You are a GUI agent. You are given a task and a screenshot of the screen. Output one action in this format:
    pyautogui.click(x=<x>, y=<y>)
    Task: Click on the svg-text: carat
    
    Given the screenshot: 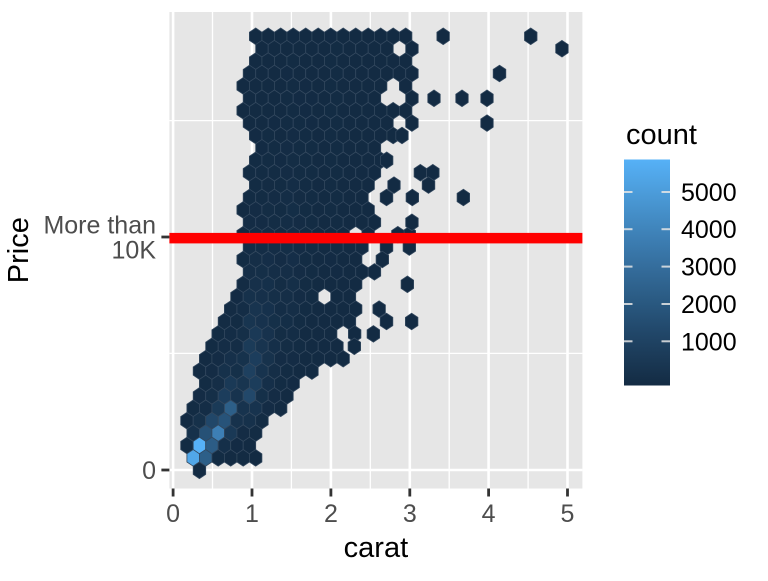 What is the action you would take?
    pyautogui.click(x=376, y=548)
    